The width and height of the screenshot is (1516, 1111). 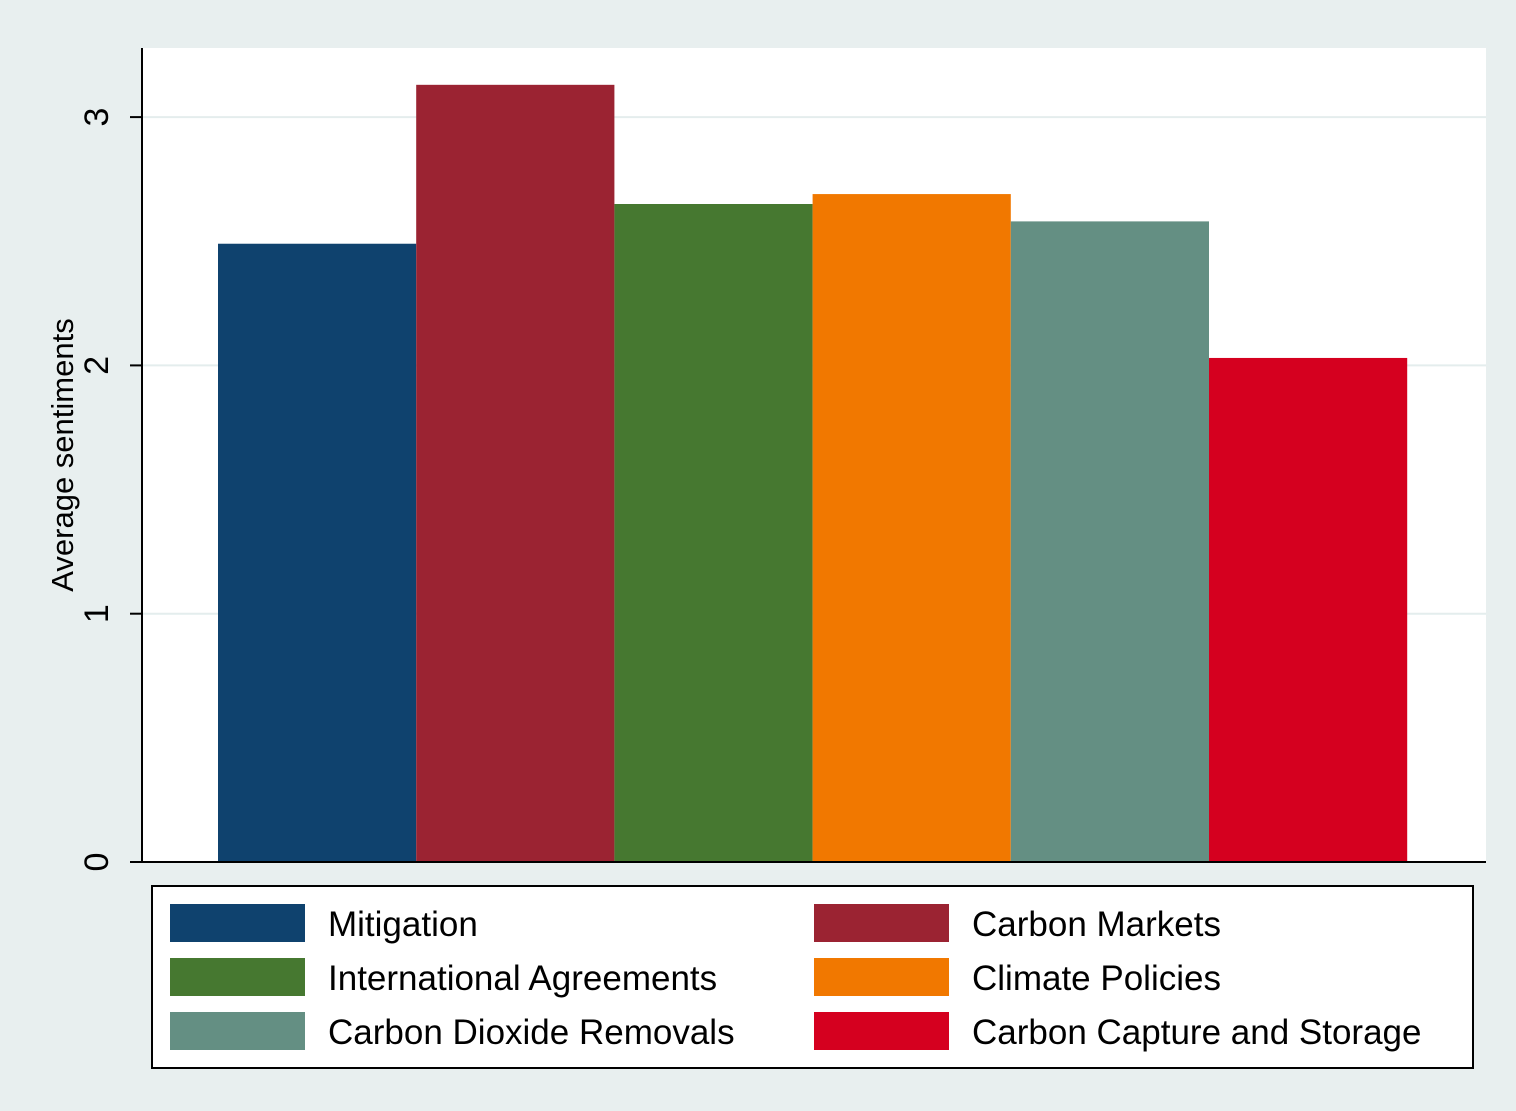 I want to click on y-tick-label: 2, so click(x=97, y=365).